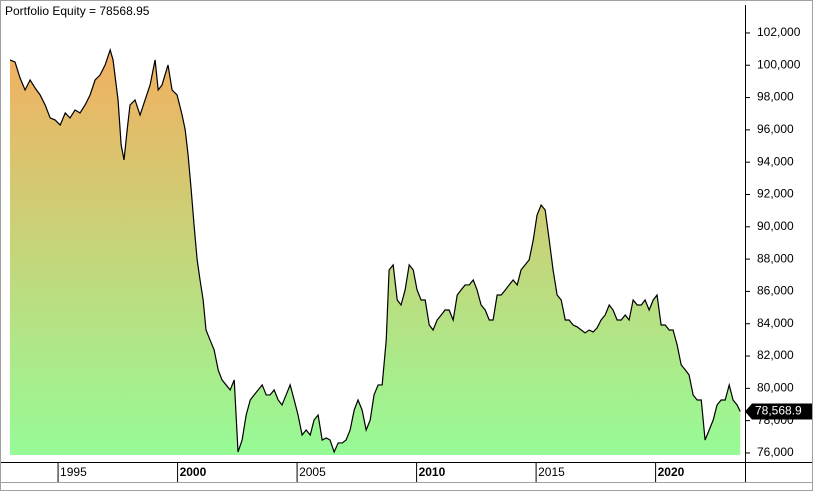  Describe the element at coordinates (775, 226) in the screenshot. I see `y-tick-label: 90,000` at that location.